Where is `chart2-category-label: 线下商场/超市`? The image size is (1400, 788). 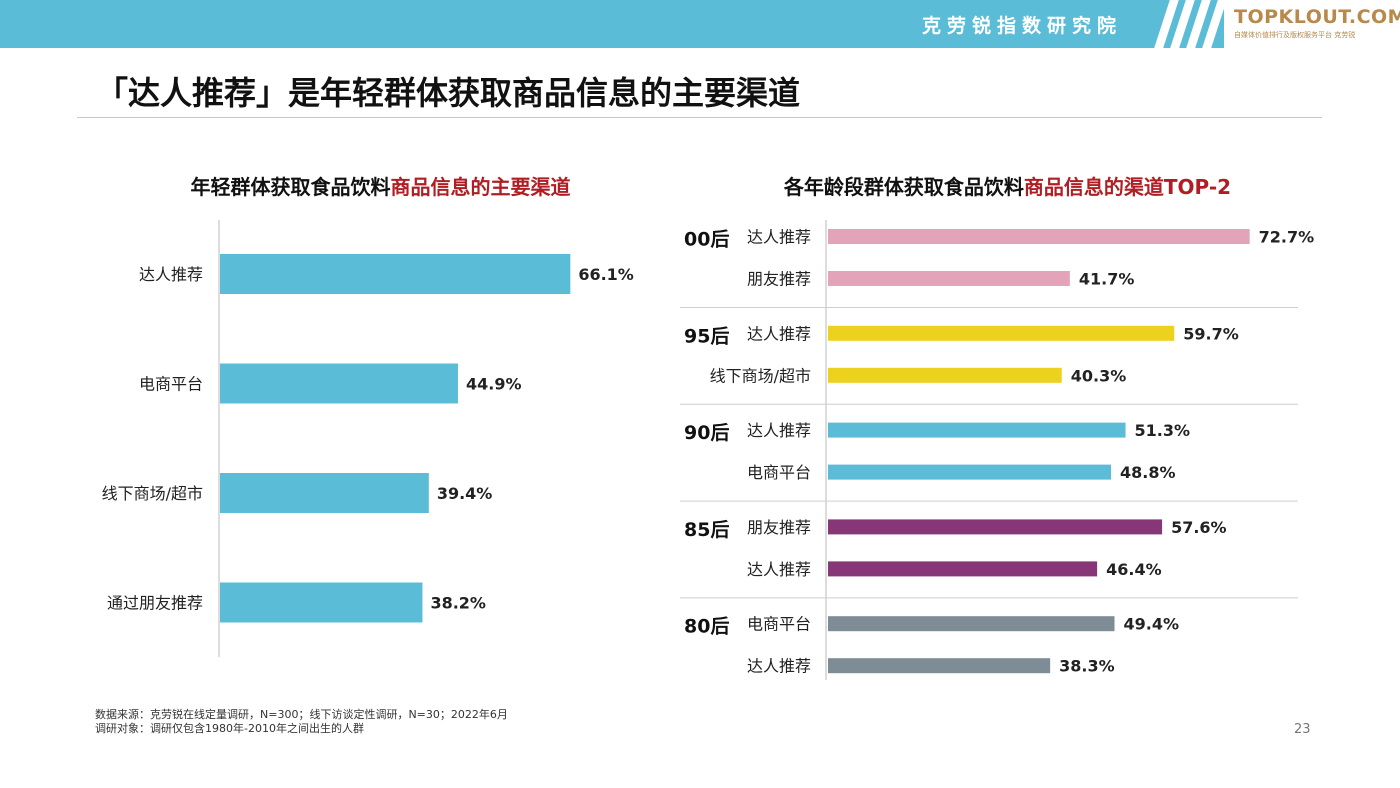 chart2-category-label: 线下商场/超市 is located at coordinates (760, 375).